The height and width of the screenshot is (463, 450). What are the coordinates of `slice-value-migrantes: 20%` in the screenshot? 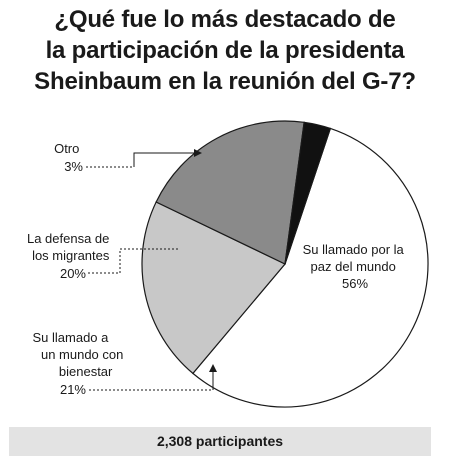 It's located at (73, 273).